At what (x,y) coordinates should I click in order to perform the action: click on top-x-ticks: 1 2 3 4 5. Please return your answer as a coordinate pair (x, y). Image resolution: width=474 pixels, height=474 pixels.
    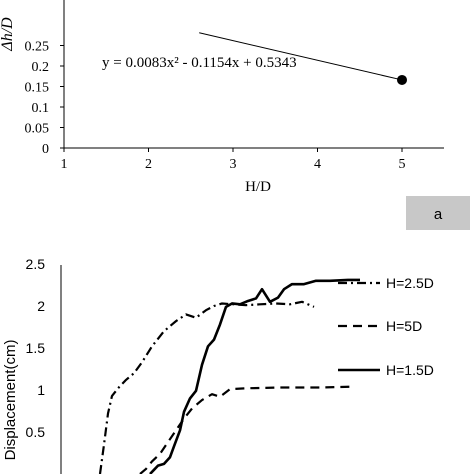
    Looking at the image, I should click on (233, 160).